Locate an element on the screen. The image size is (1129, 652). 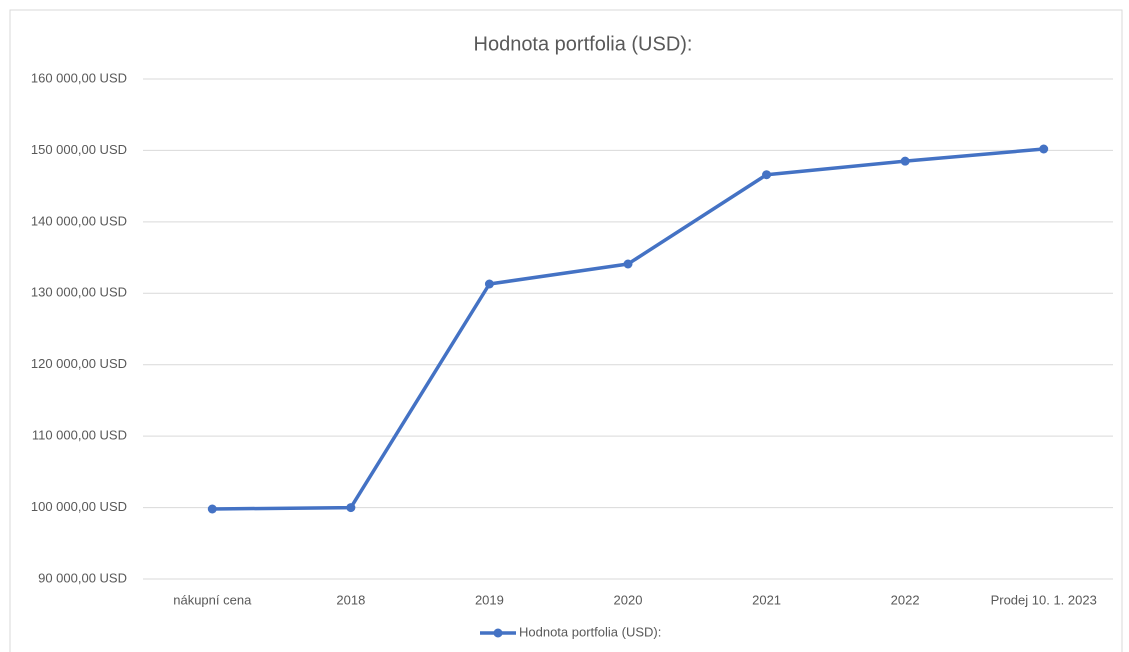
x-tick-label: nákupní cena is located at coordinates (212, 599).